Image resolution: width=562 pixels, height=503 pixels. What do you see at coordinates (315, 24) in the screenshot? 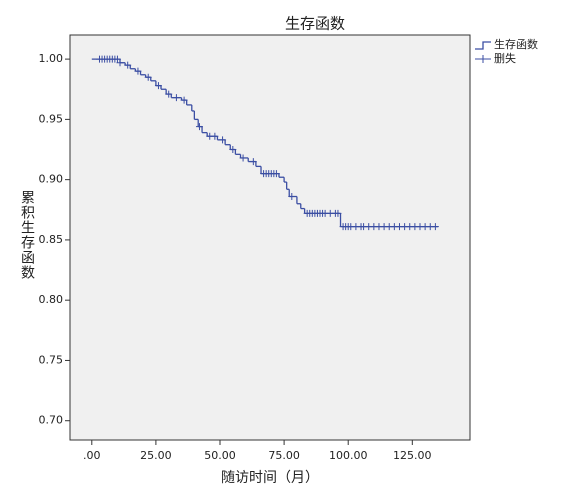
I see `chart-title: 生存函数` at bounding box center [315, 24].